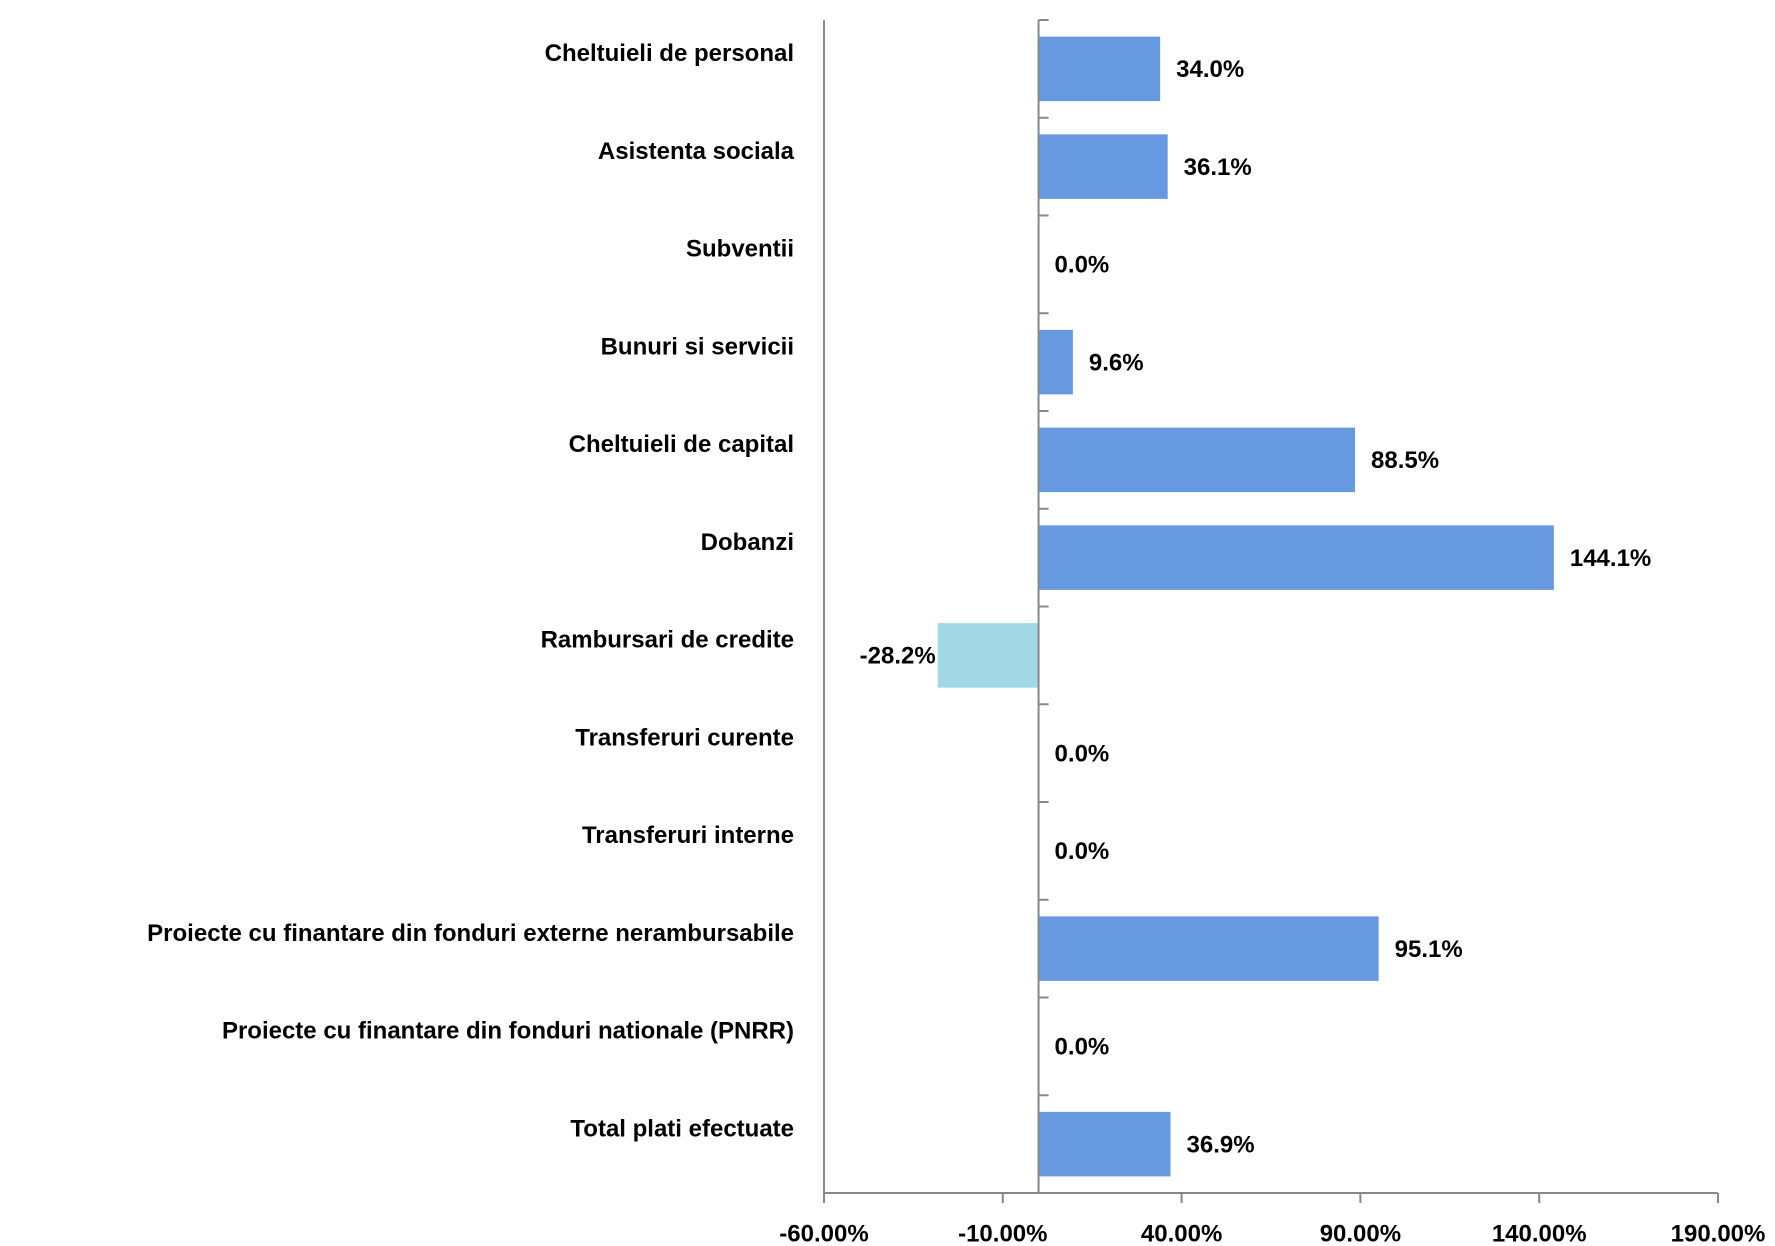 Image resolution: width=1775 pixels, height=1246 pixels. What do you see at coordinates (696, 151) in the screenshot?
I see `category-label: Asistenta sociala` at bounding box center [696, 151].